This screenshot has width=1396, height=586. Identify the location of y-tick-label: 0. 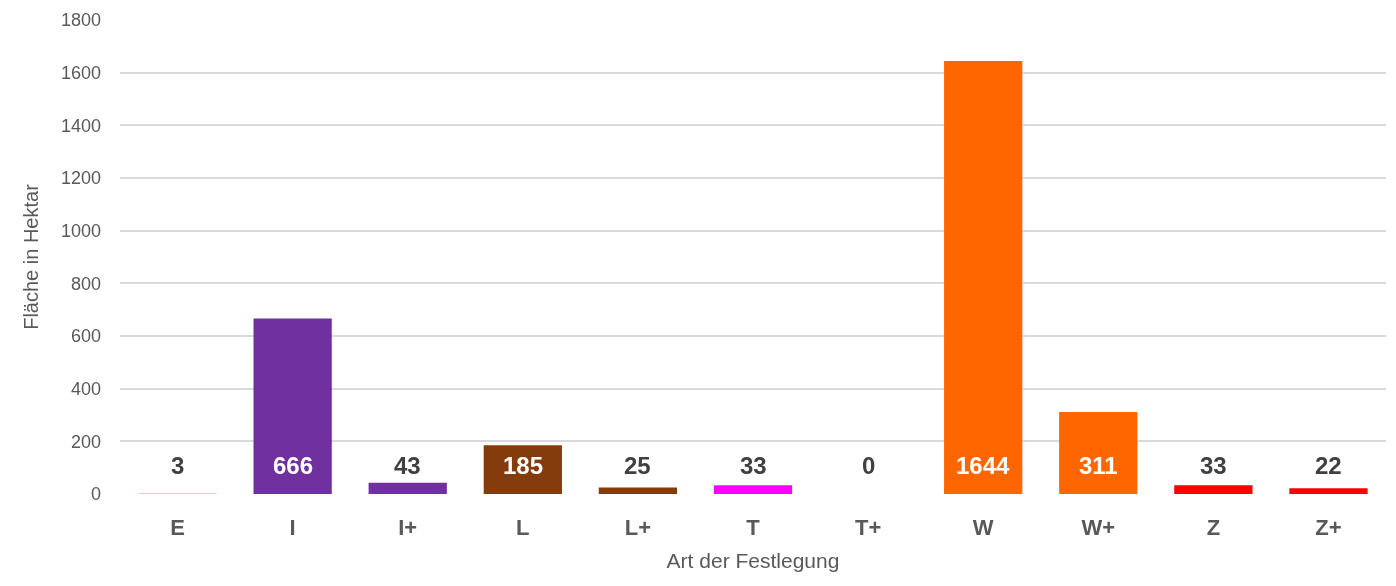
(95, 494).